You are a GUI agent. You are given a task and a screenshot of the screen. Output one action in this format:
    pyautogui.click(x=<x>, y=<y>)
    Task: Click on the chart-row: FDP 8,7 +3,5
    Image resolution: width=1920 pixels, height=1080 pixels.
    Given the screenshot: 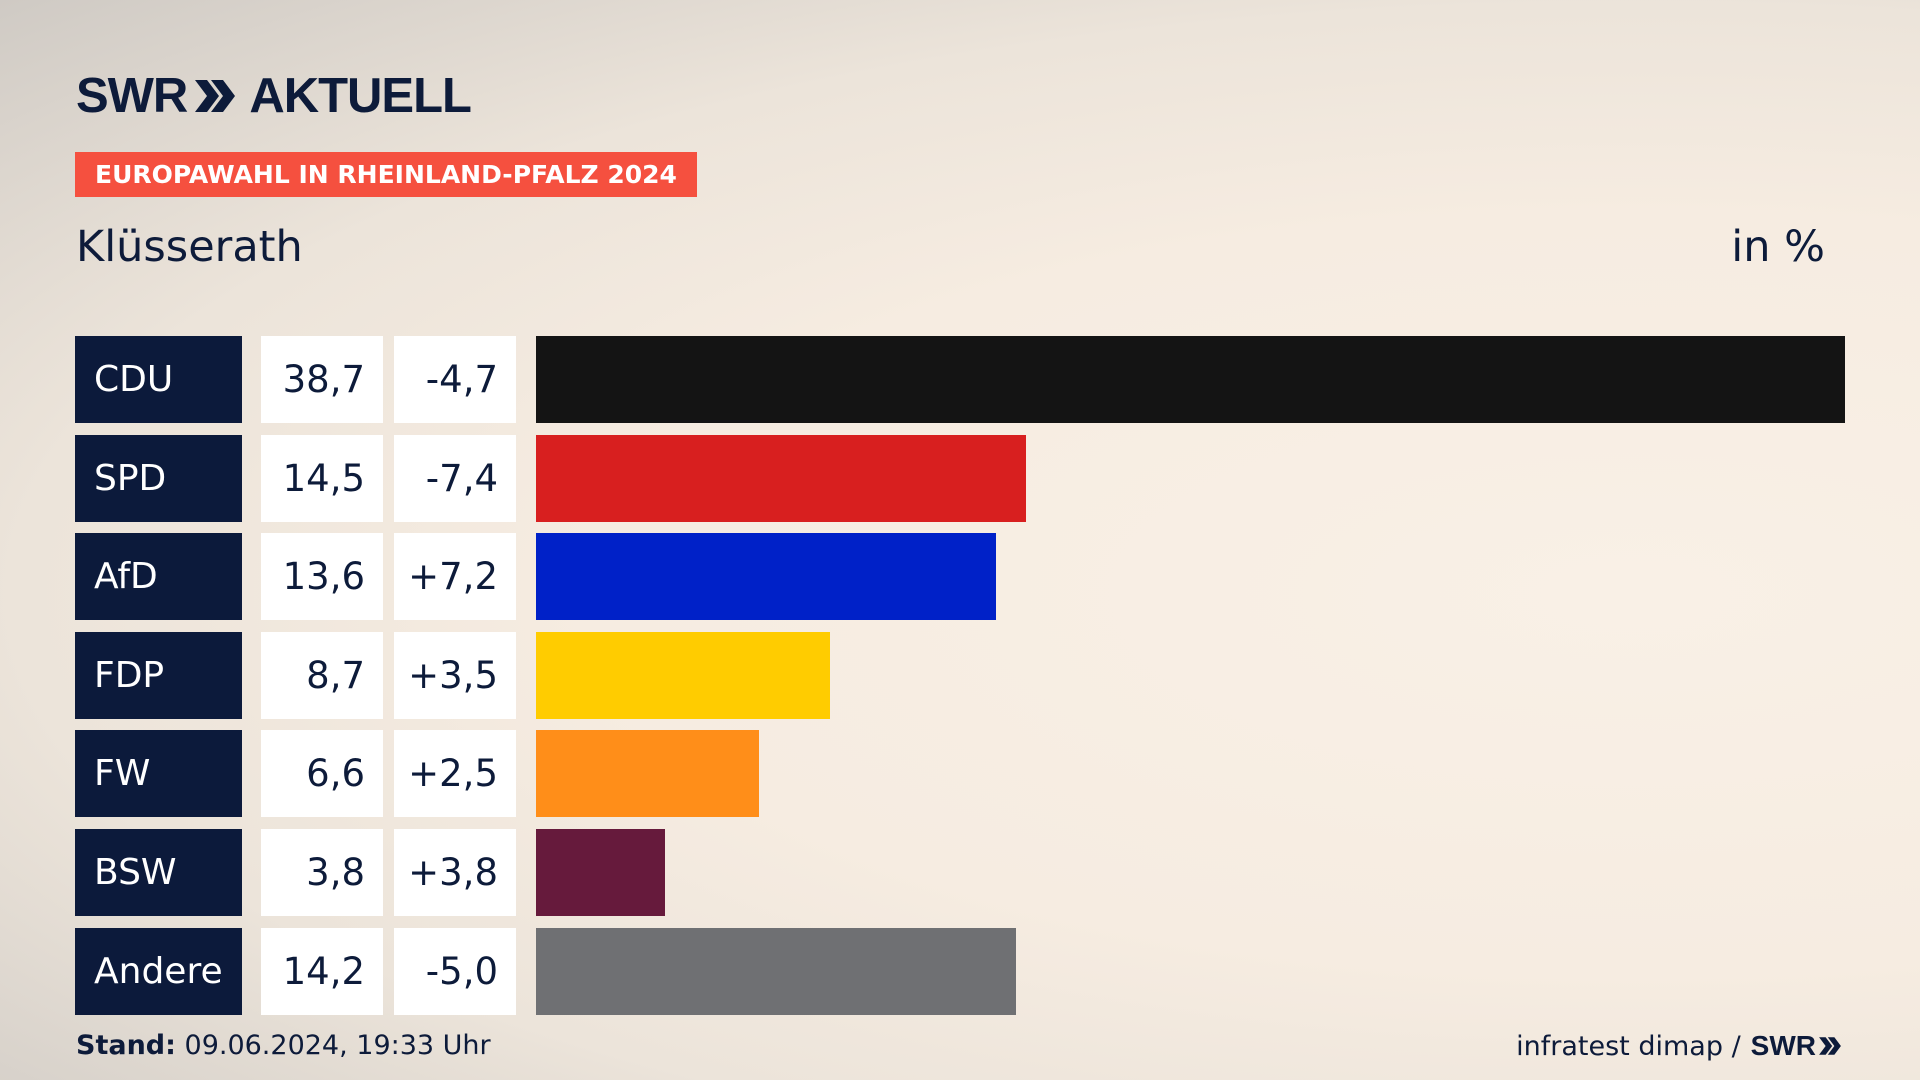 What is the action you would take?
    pyautogui.click(x=960, y=675)
    